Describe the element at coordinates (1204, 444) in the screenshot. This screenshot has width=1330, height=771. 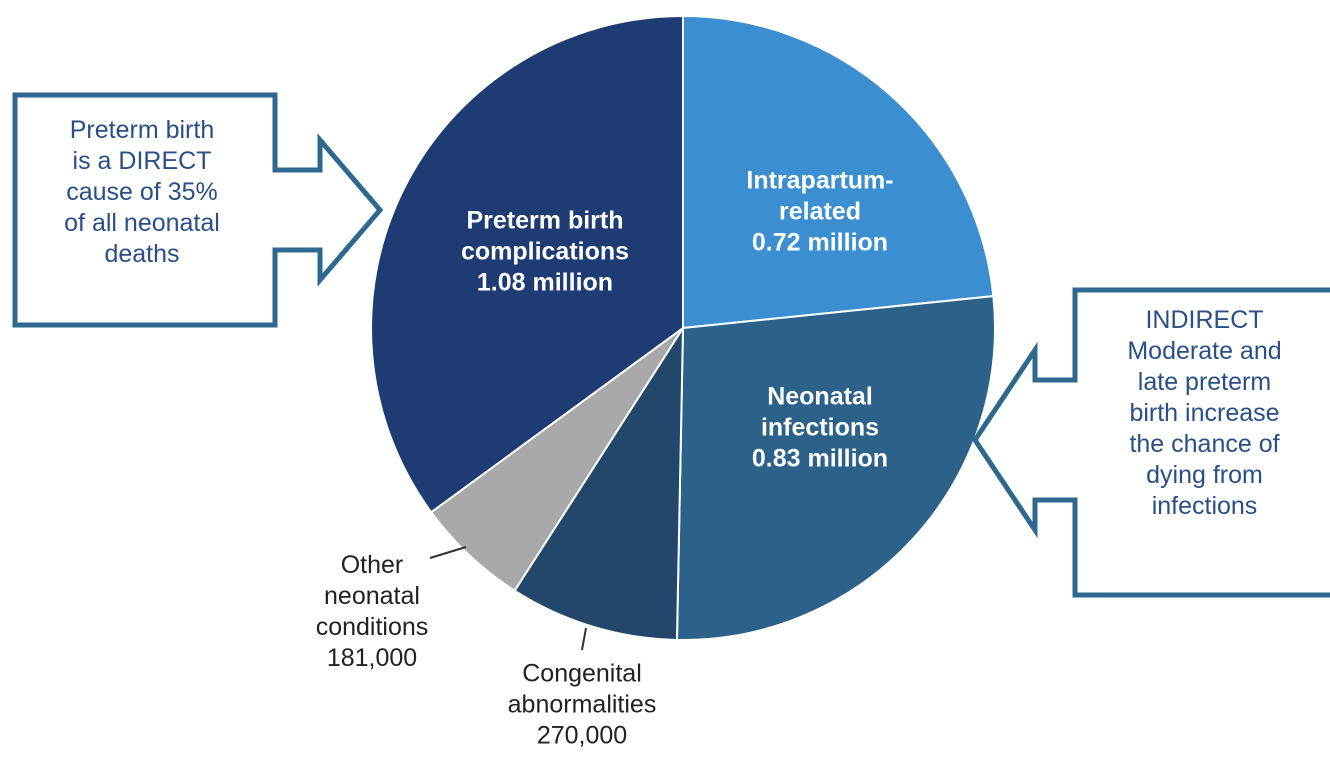
I see `annotation-line: the chance of` at that location.